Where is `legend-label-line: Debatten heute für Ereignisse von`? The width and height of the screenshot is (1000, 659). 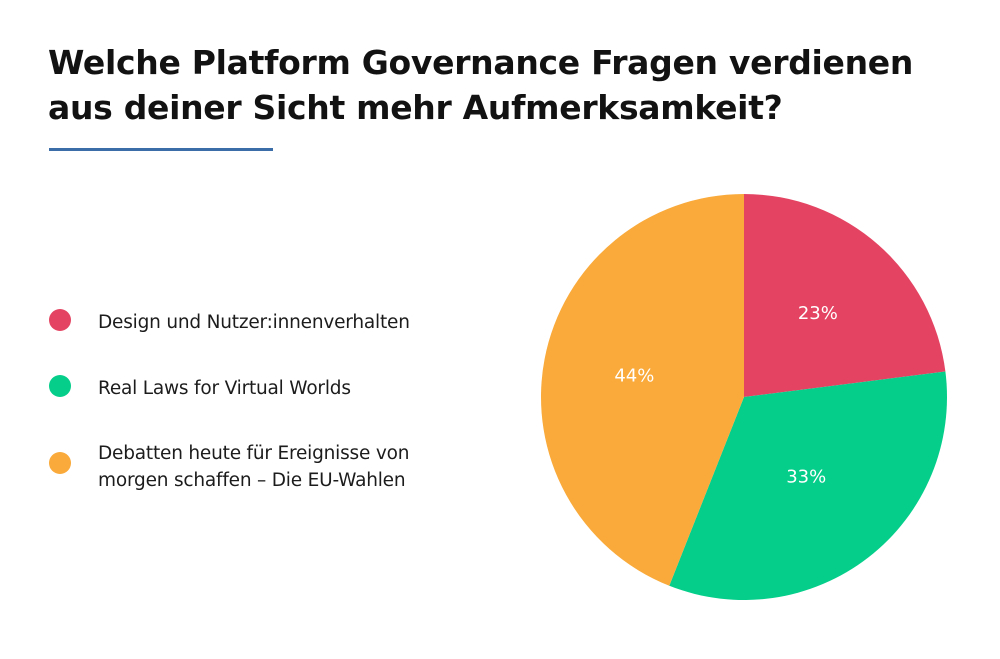
legend-label-line: Debatten heute für Ereignisse von is located at coordinates (254, 453).